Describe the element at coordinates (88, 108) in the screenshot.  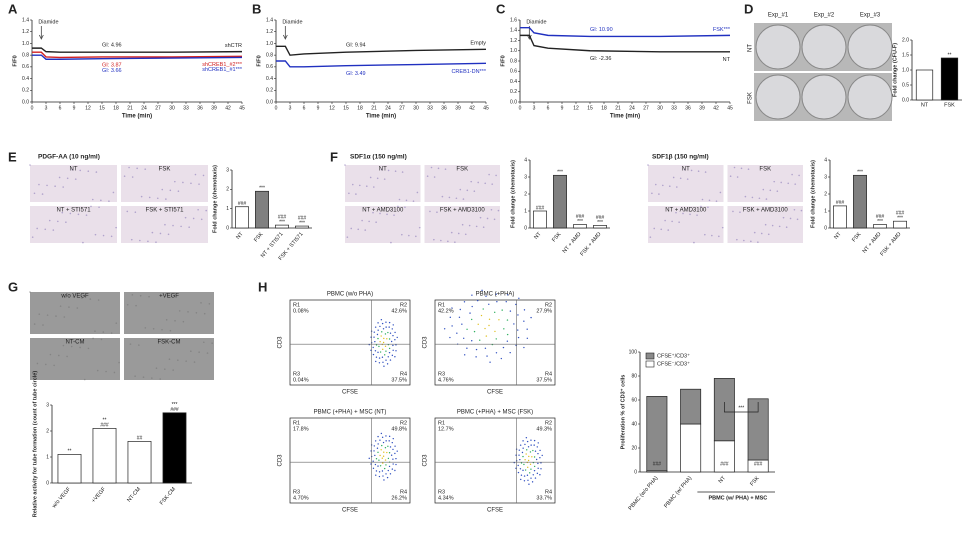
I see `x-tick-label: 12` at that location.